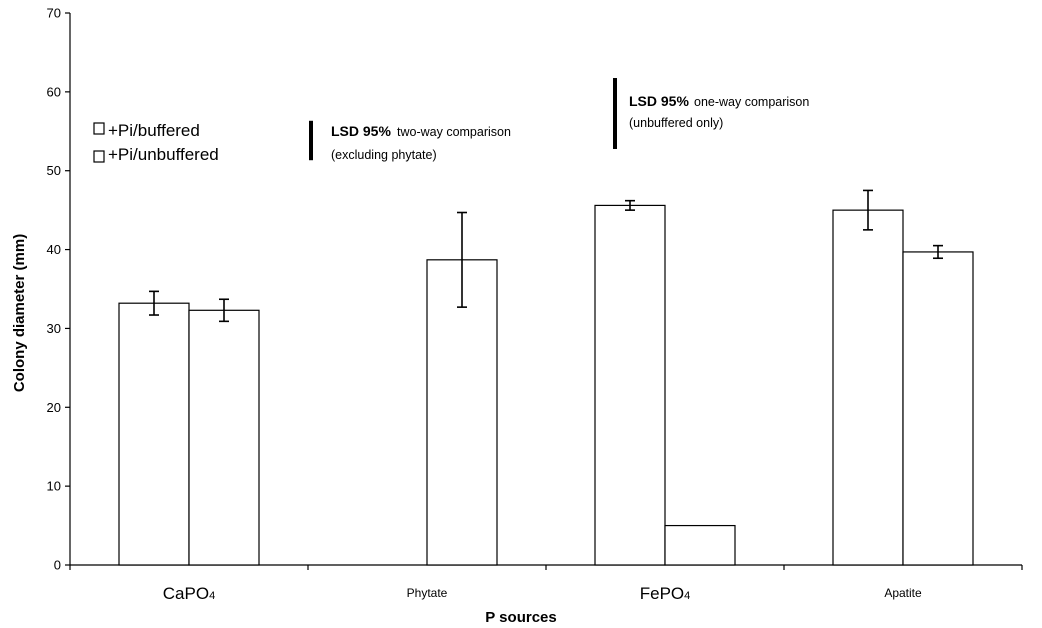  What do you see at coordinates (615, 113) in the screenshot?
I see `lsd-bar-one-way` at bounding box center [615, 113].